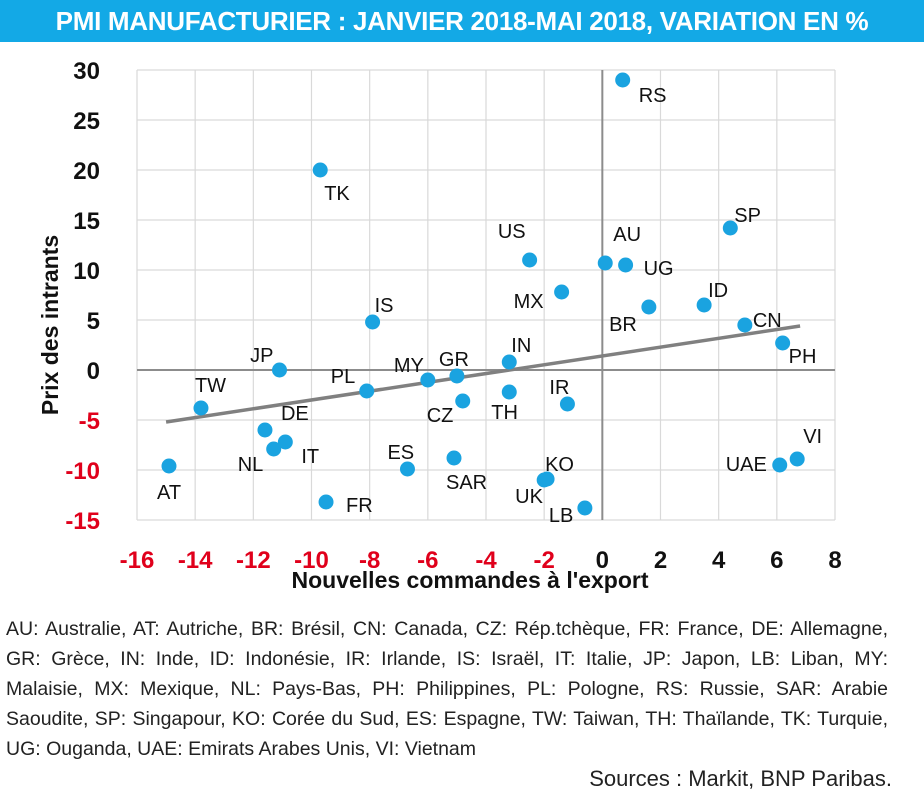  What do you see at coordinates (93, 371) in the screenshot?
I see `y-tick-label: 0` at bounding box center [93, 371].